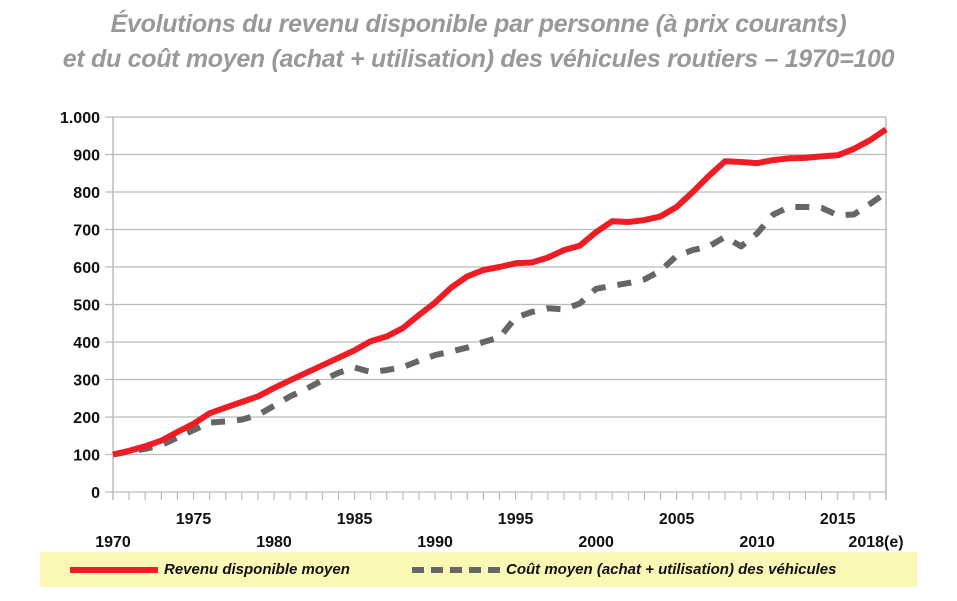 This screenshot has width=957, height=601. Describe the element at coordinates (113, 542) in the screenshot. I see `x-tick-label: 1970` at that location.